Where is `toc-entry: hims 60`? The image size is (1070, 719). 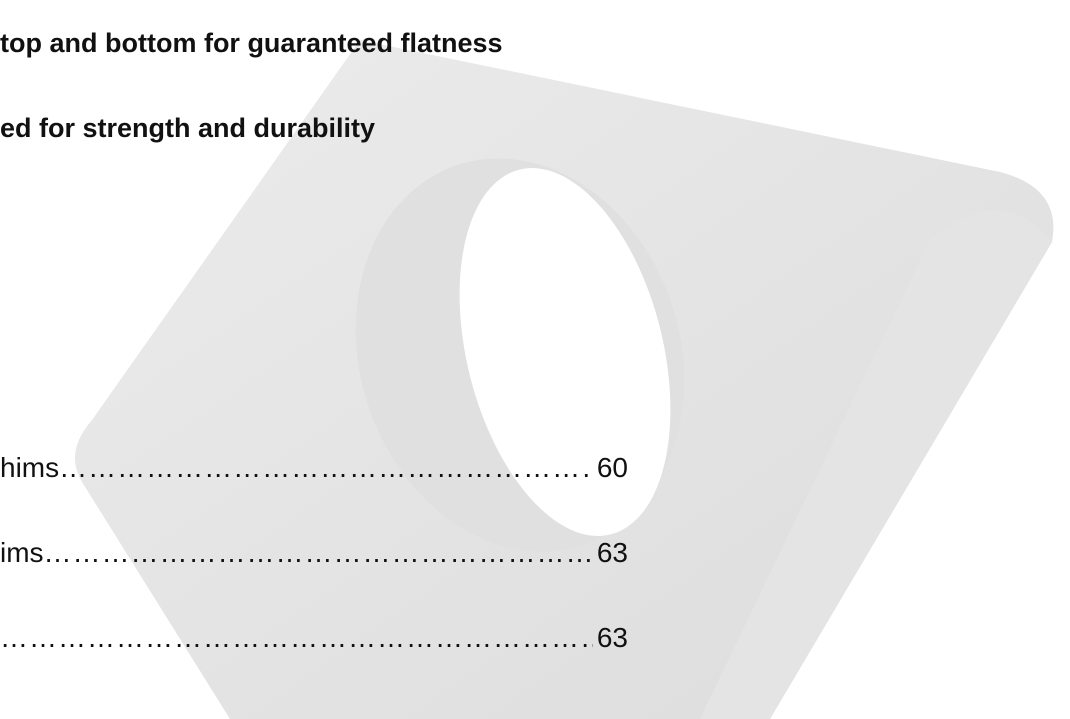 toc-entry: hims 60 is located at coordinates (314, 468).